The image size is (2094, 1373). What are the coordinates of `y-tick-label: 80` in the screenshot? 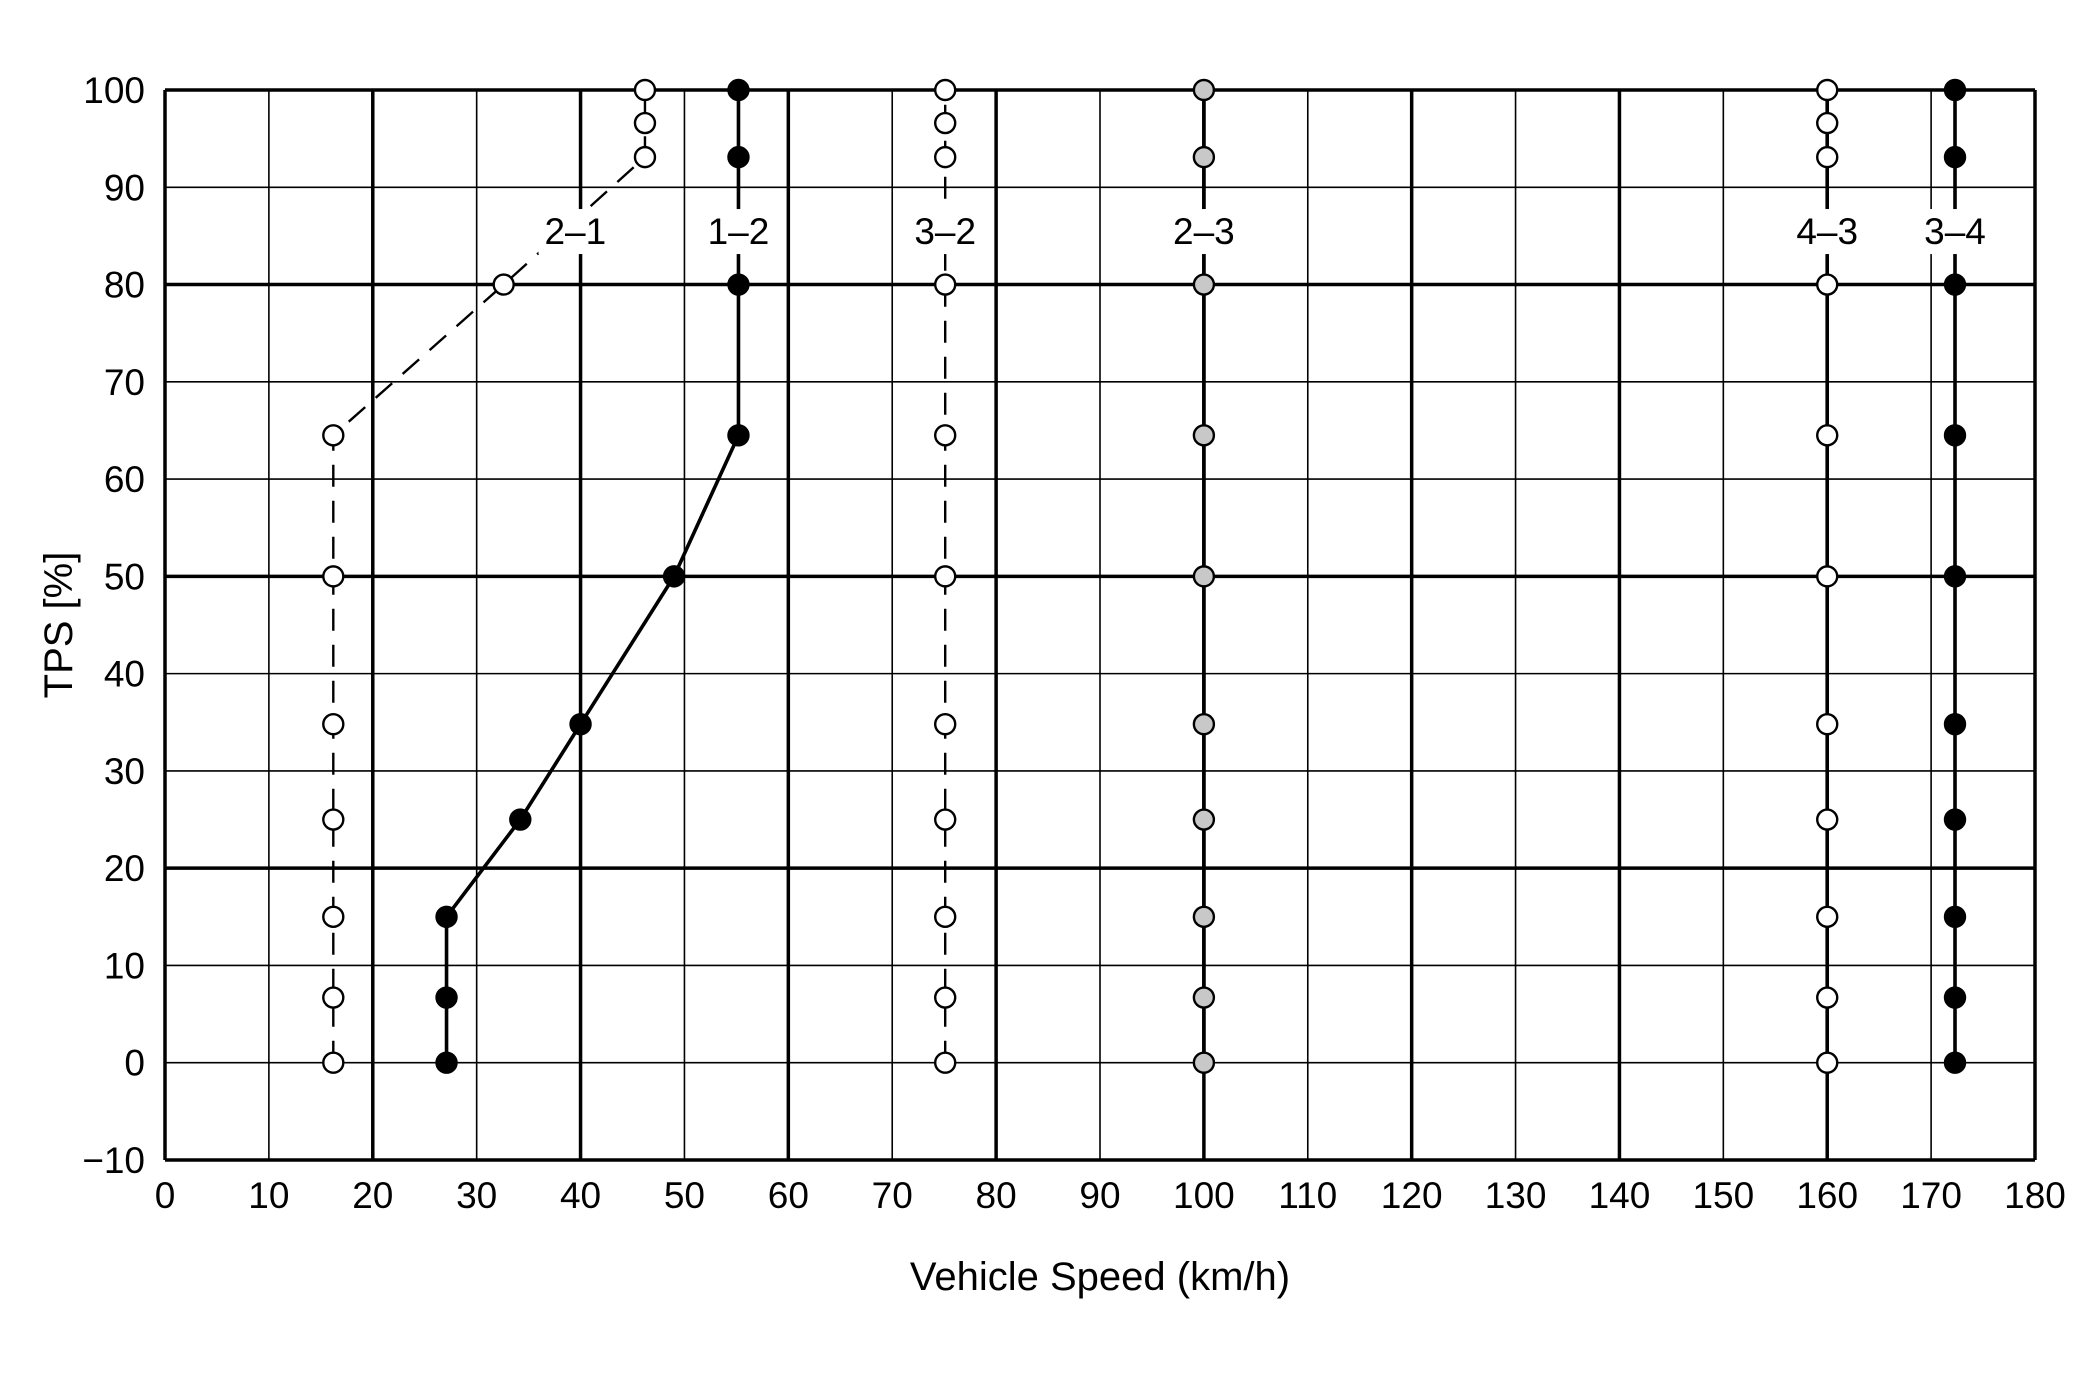 It's located at (124, 285).